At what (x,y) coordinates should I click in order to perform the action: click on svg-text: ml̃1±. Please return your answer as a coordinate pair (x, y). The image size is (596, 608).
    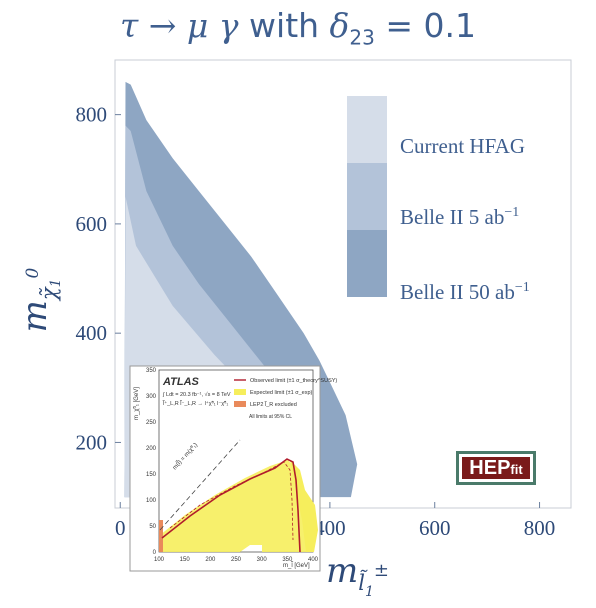
    Looking at the image, I should click on (357, 575).